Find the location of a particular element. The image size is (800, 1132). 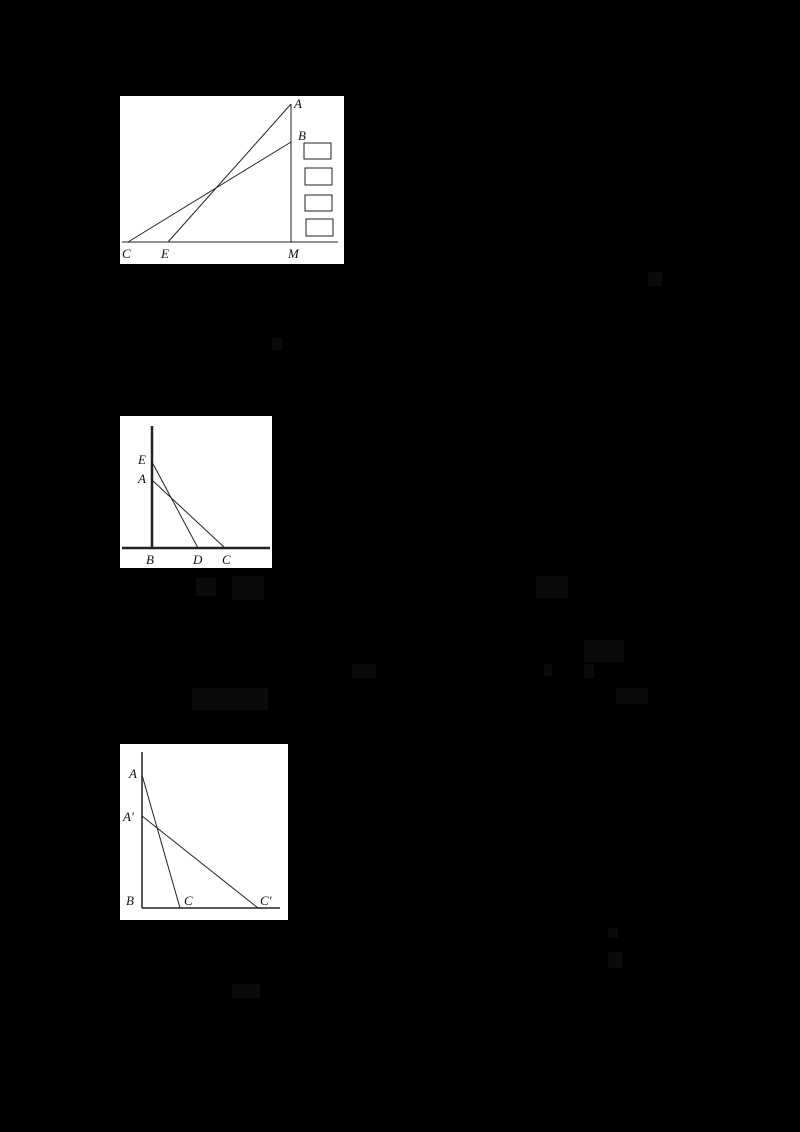

figure-3: A A' B C C' is located at coordinates (204, 832).